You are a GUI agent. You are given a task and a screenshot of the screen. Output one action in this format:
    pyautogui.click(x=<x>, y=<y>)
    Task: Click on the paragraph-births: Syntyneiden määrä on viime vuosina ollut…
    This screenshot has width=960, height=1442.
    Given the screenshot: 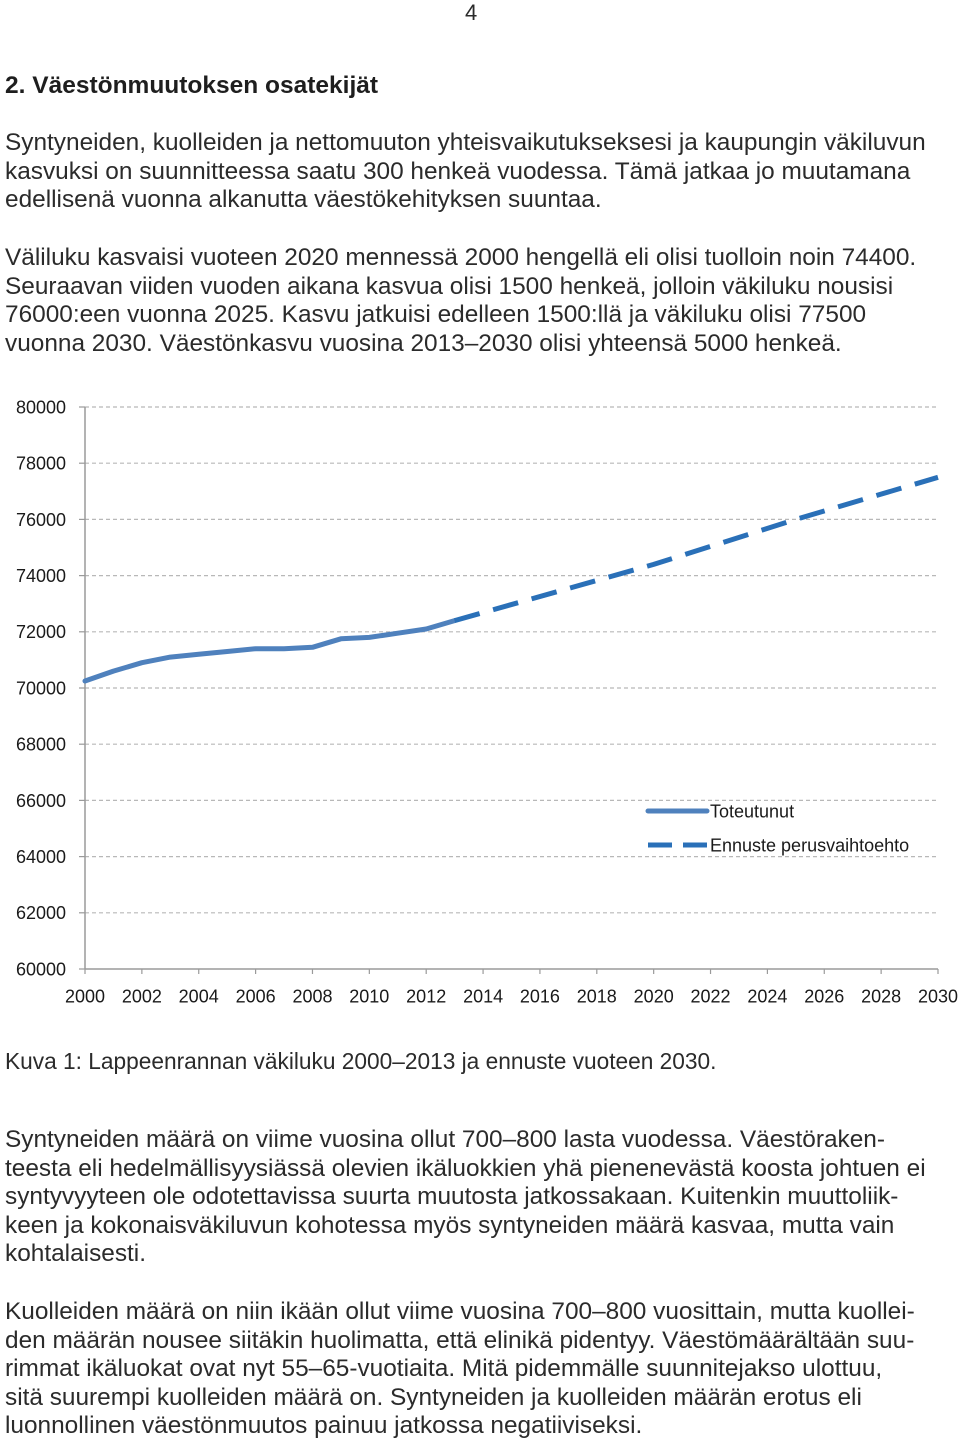 What is the action you would take?
    pyautogui.click(x=475, y=1197)
    